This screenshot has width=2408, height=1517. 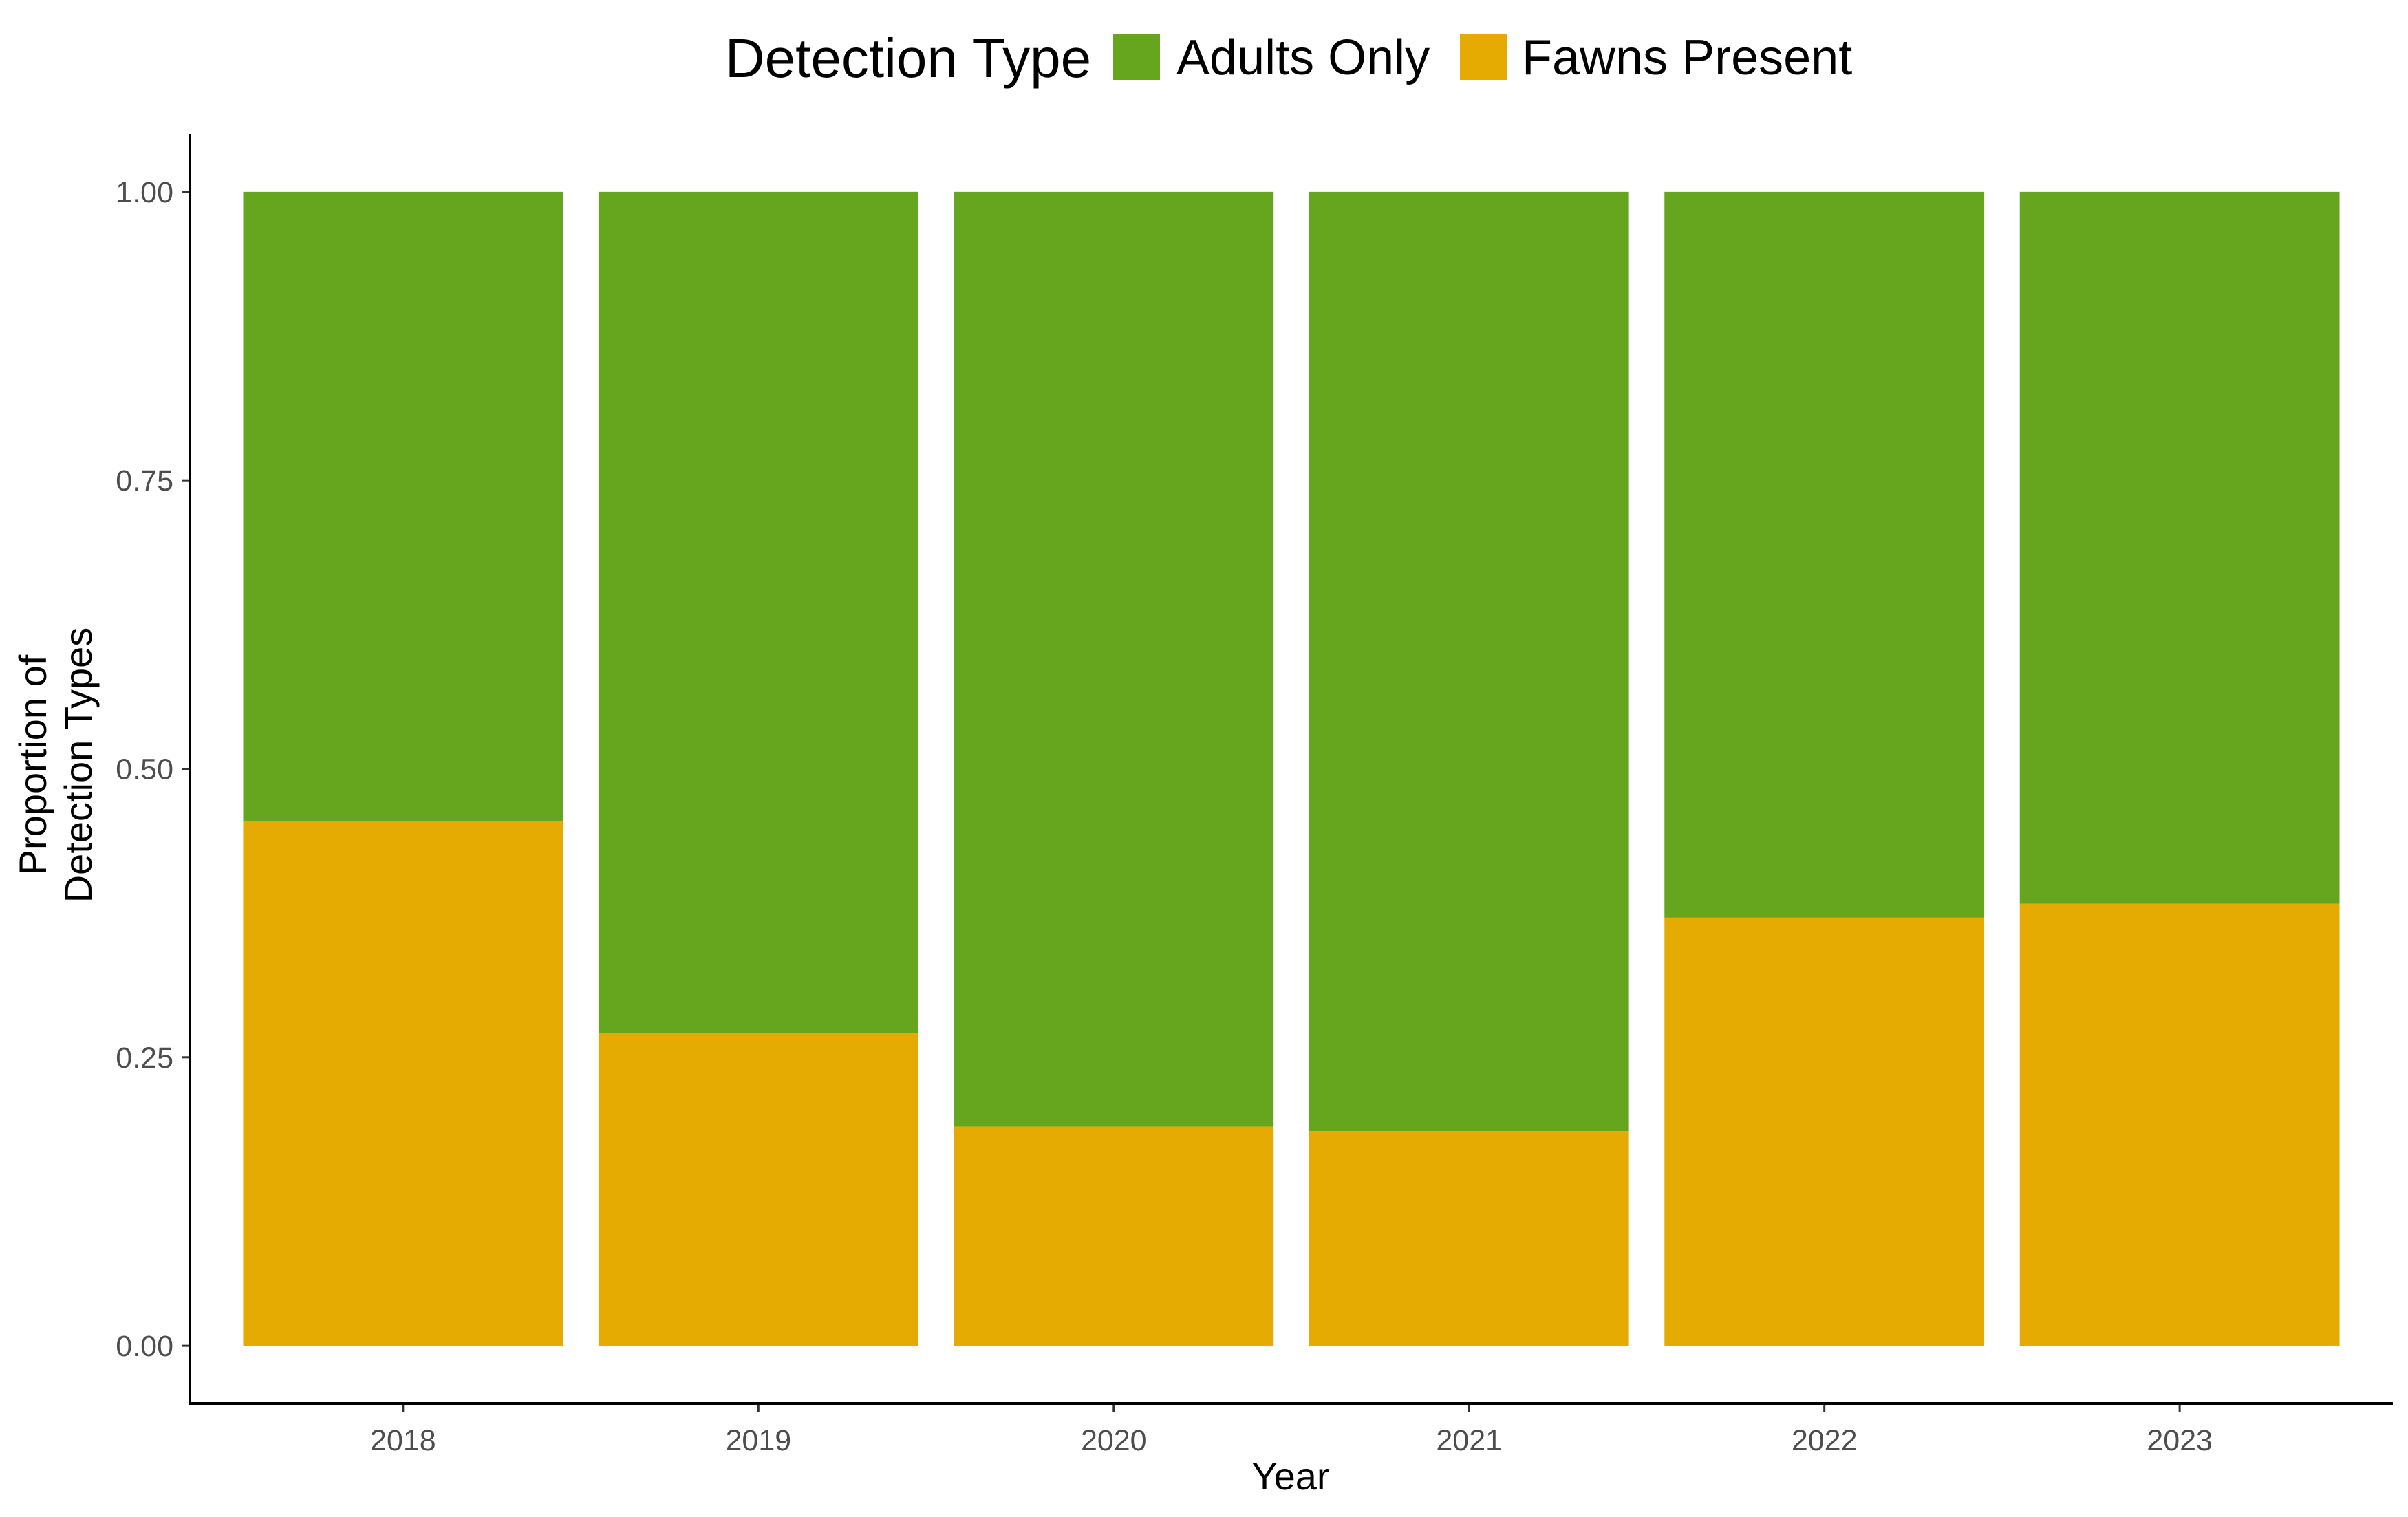 What do you see at coordinates (32, 765) in the screenshot?
I see `y-axis-title-line-1: Proportion of` at bounding box center [32, 765].